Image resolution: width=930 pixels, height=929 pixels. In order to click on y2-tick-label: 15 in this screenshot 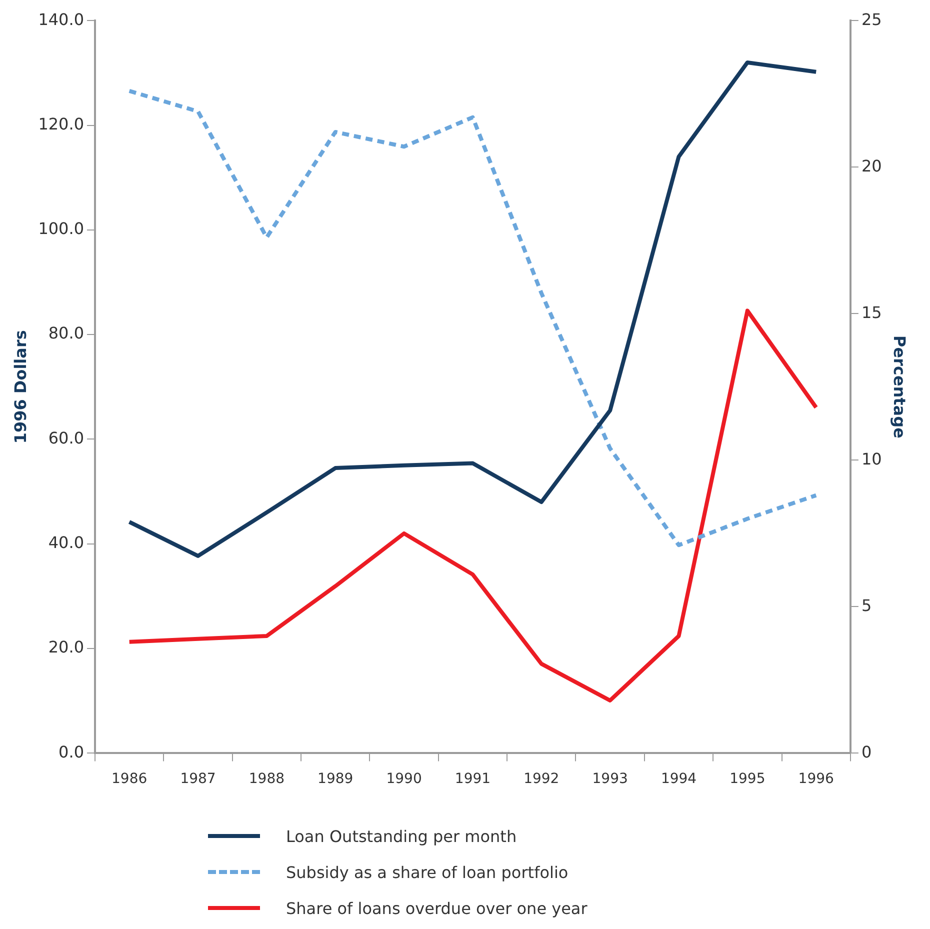, I will do `click(871, 312)`.